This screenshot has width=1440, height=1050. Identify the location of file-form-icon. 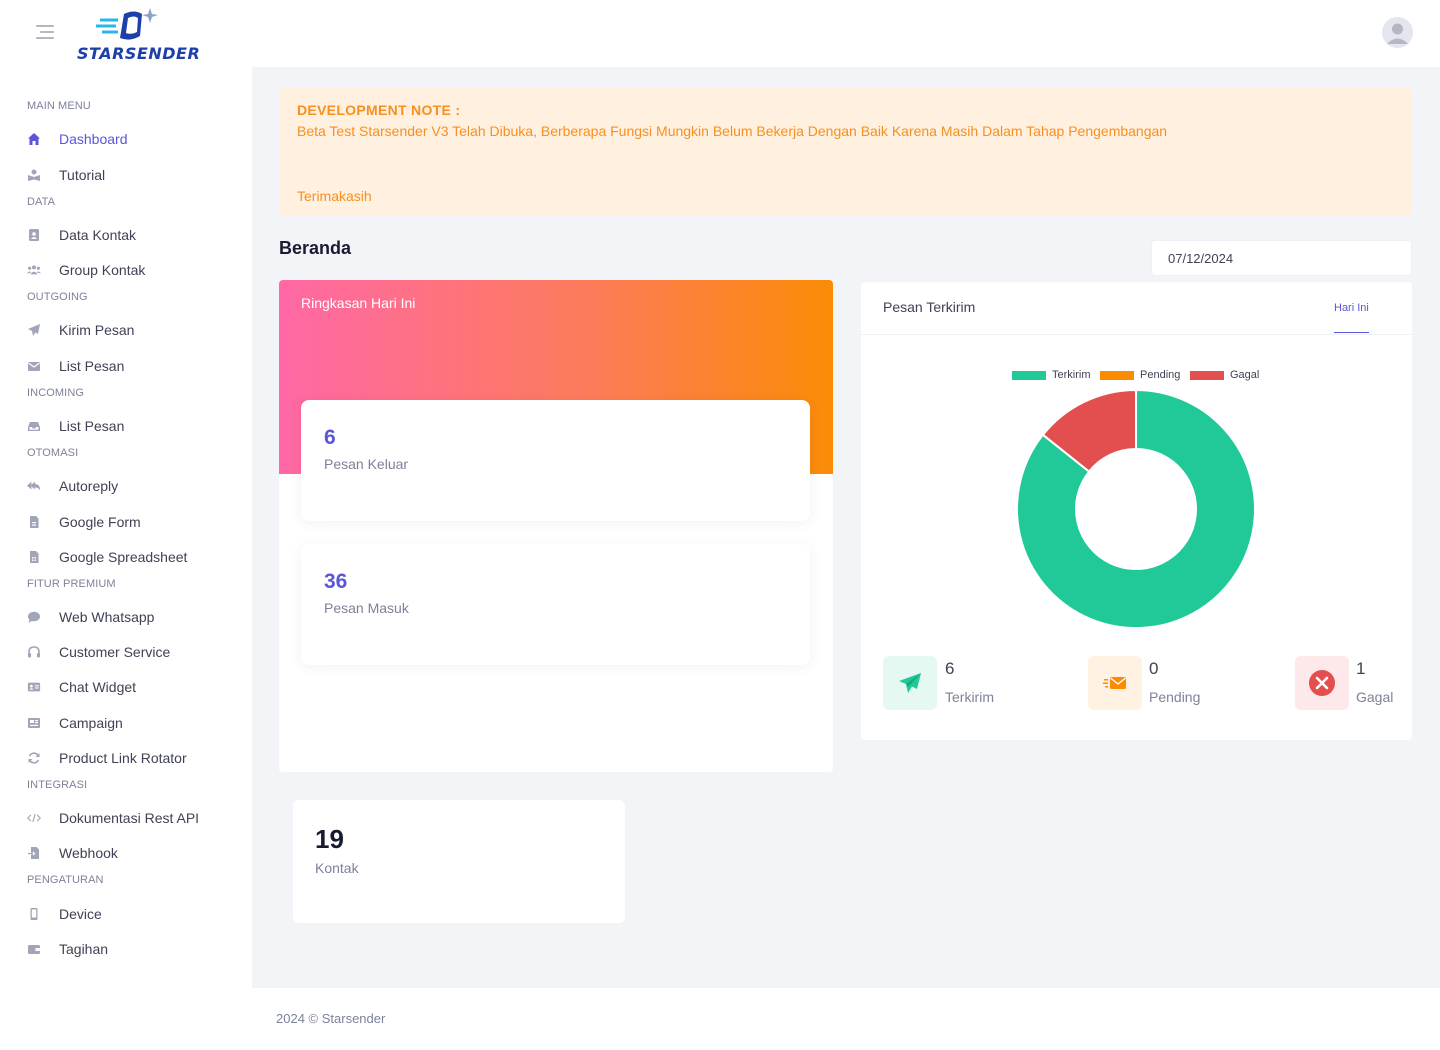
(34, 522).